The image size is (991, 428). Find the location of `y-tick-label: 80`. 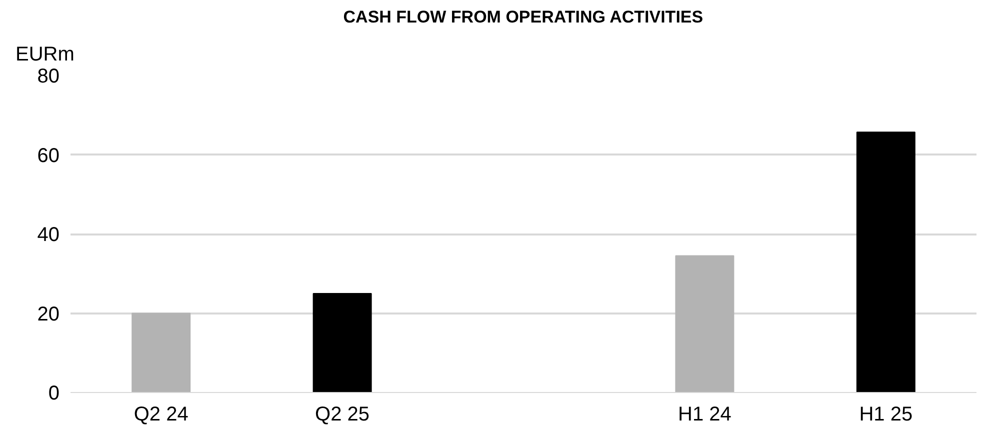

y-tick-label: 80 is located at coordinates (48, 77).